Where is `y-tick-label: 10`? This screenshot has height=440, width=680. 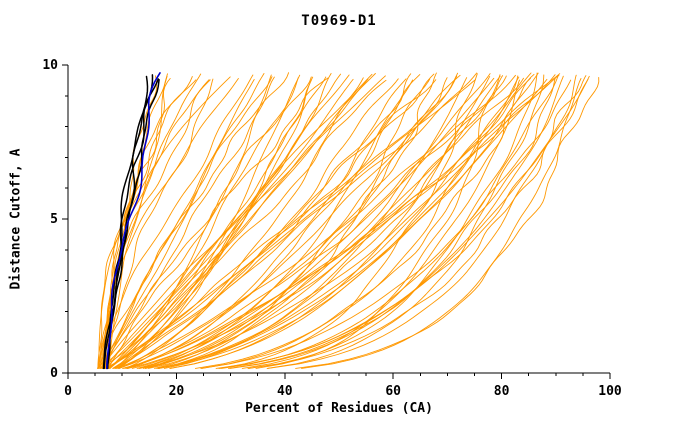
y-tick-label: 10 is located at coordinates (50, 65).